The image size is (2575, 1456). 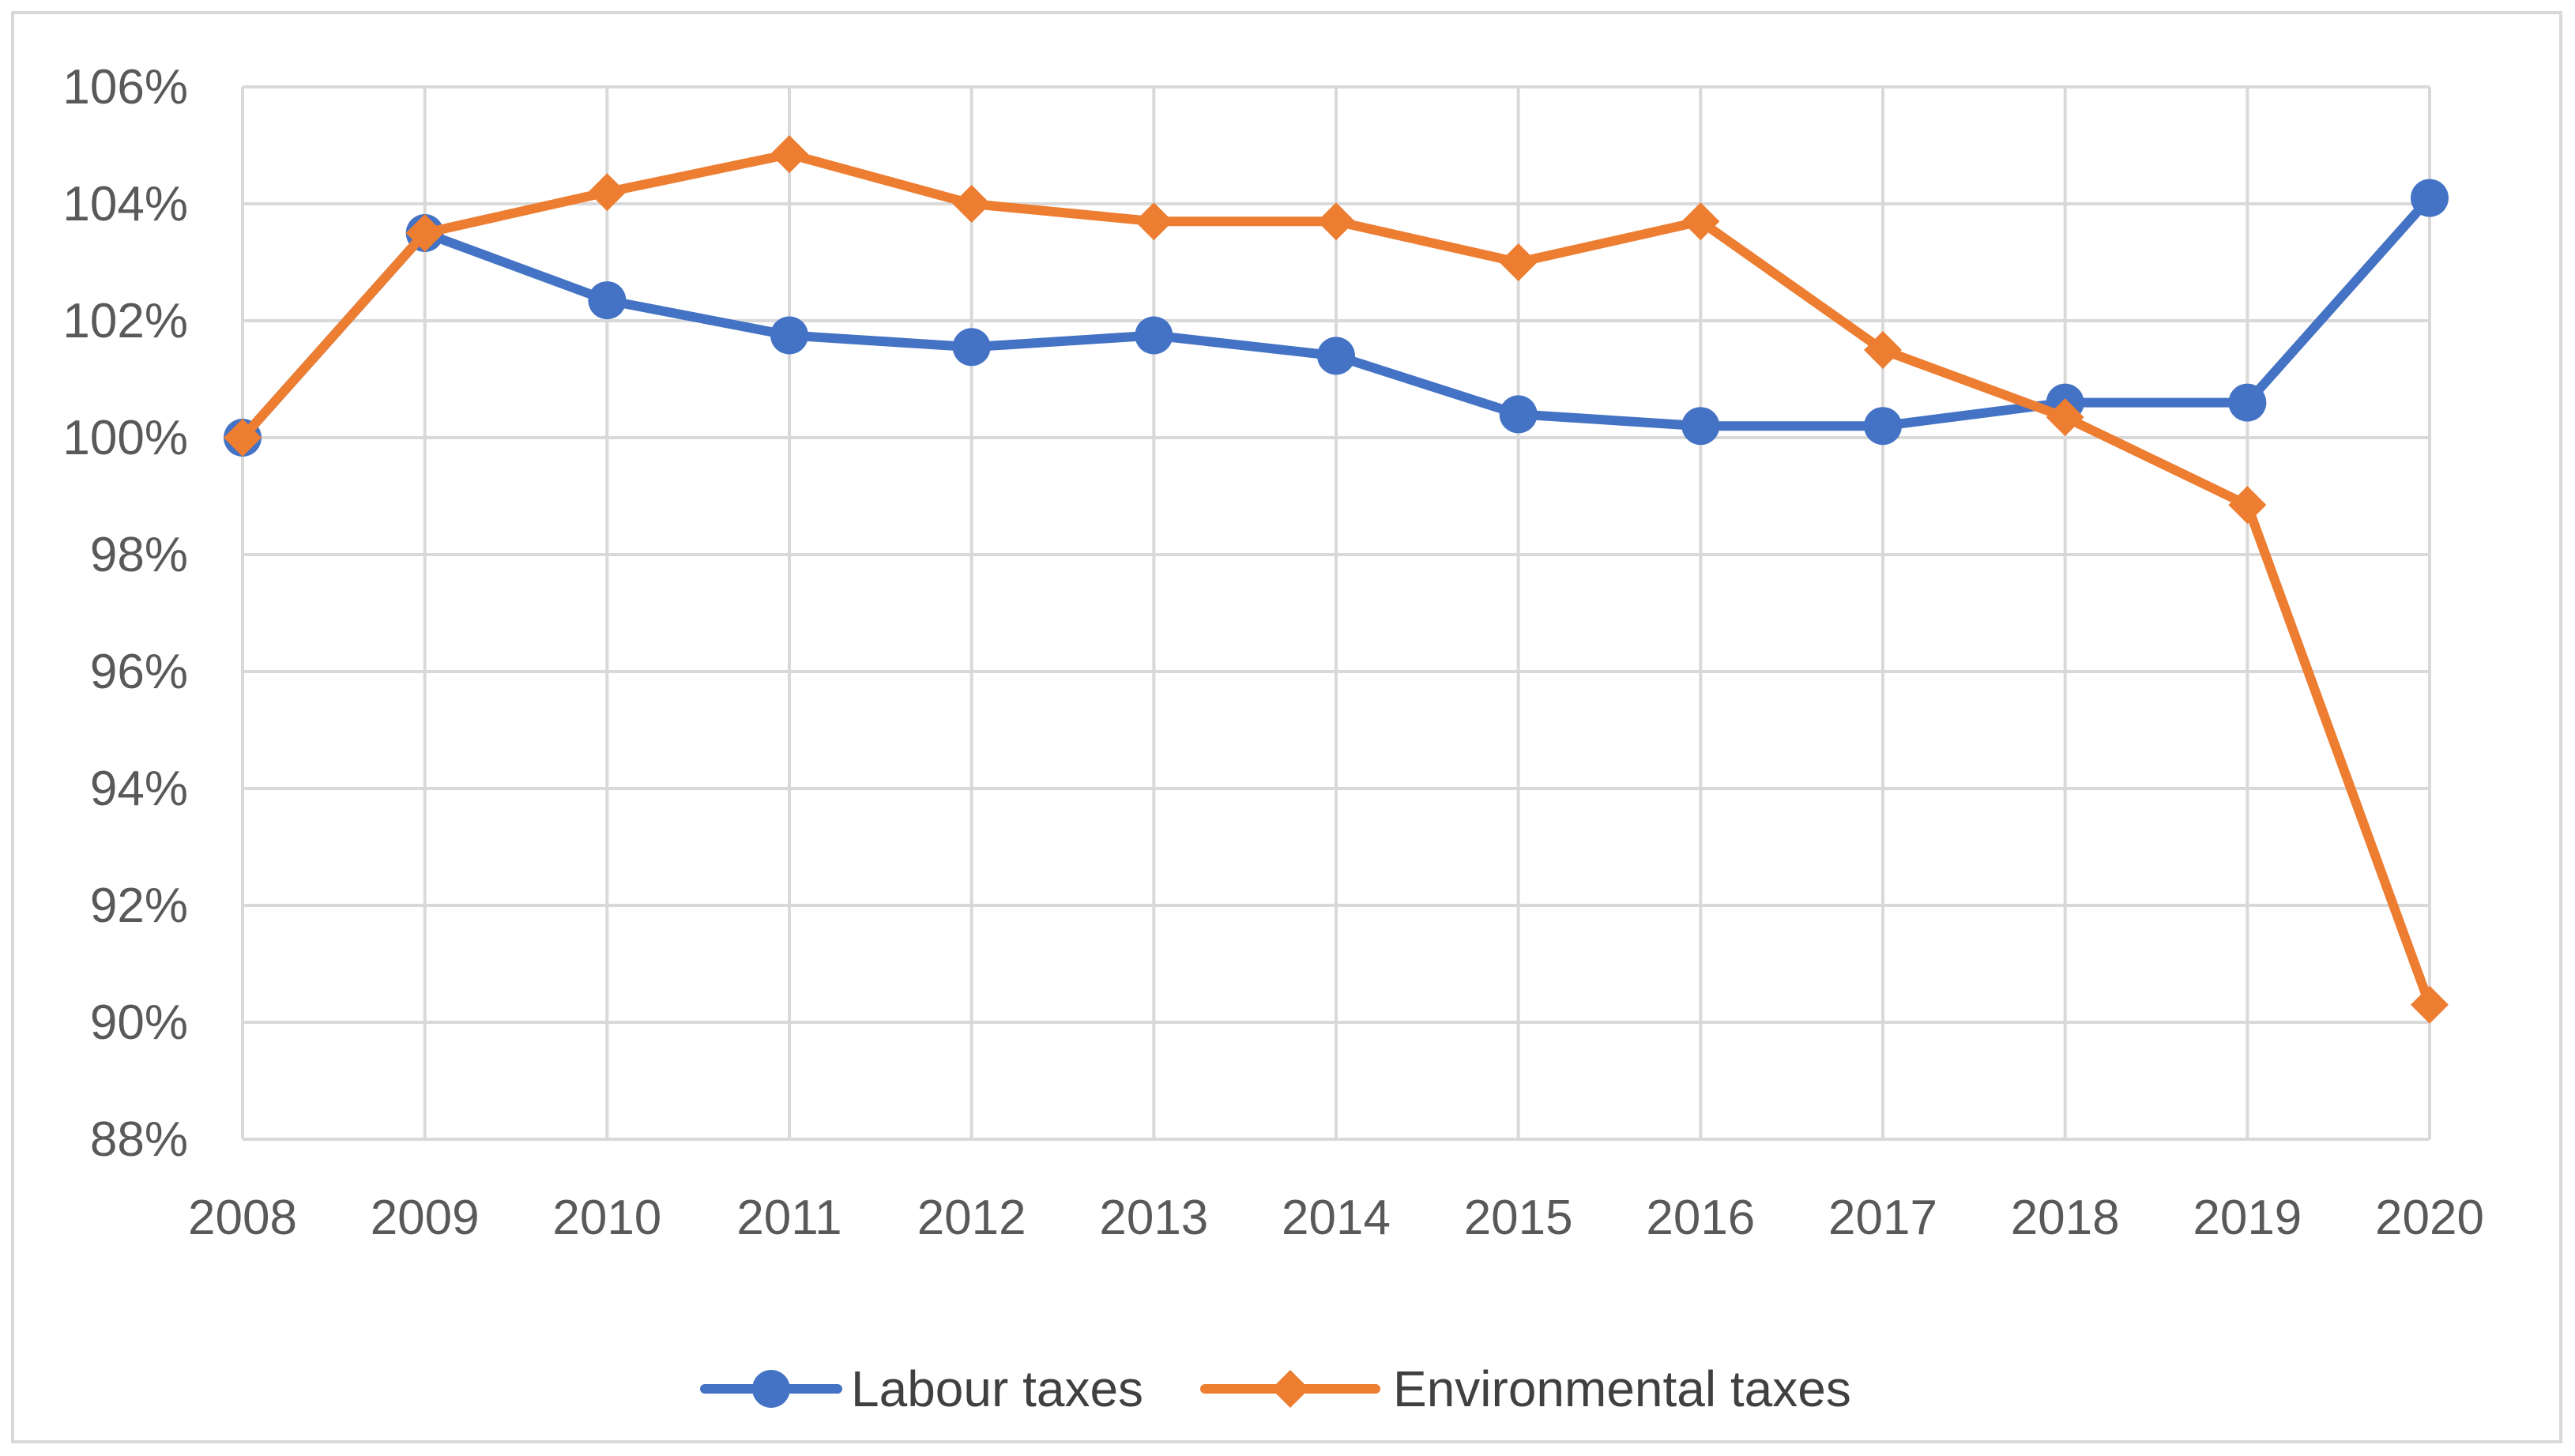 What do you see at coordinates (1882, 1218) in the screenshot?
I see `x-tick-label: 2017` at bounding box center [1882, 1218].